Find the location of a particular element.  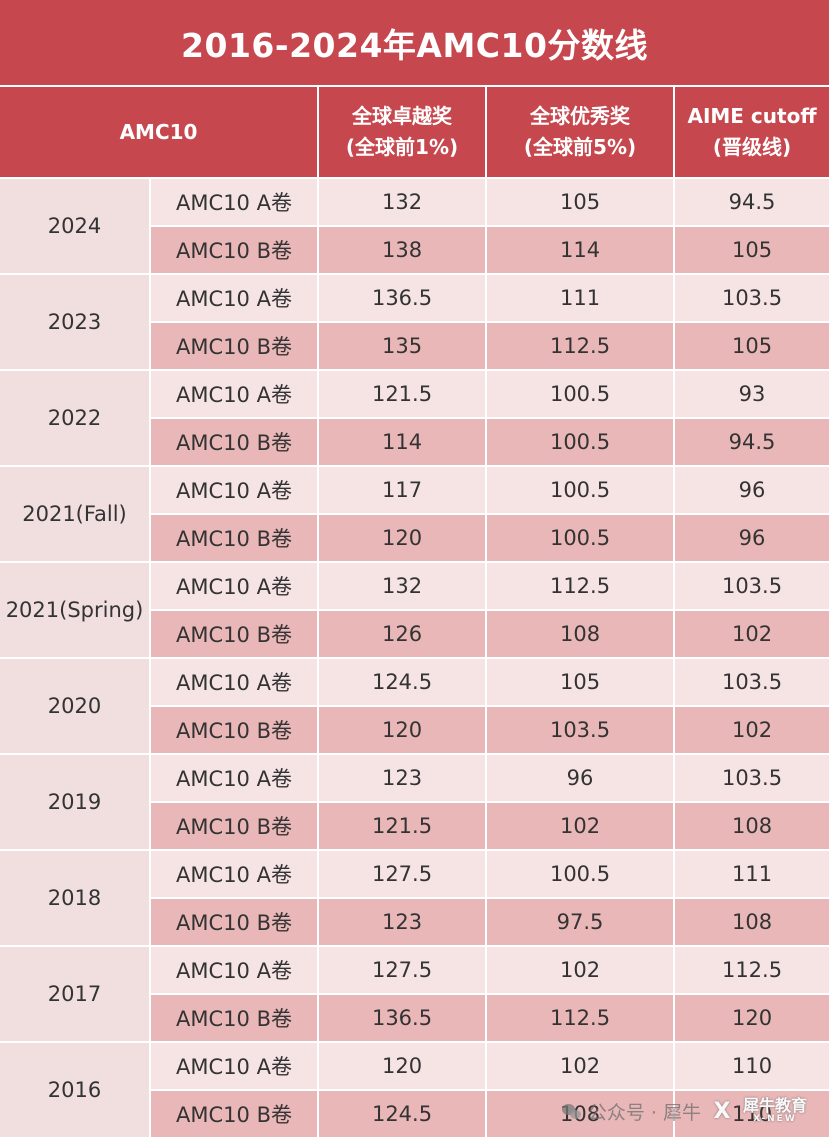

table-row: 2021(Fall) AMC10 A卷 117 100.5 96 is located at coordinates (414, 514).